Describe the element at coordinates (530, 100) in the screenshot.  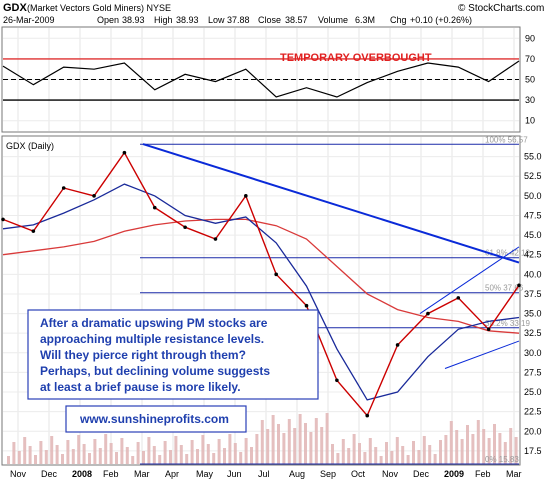
I see `rsi-tick-label: 30` at that location.